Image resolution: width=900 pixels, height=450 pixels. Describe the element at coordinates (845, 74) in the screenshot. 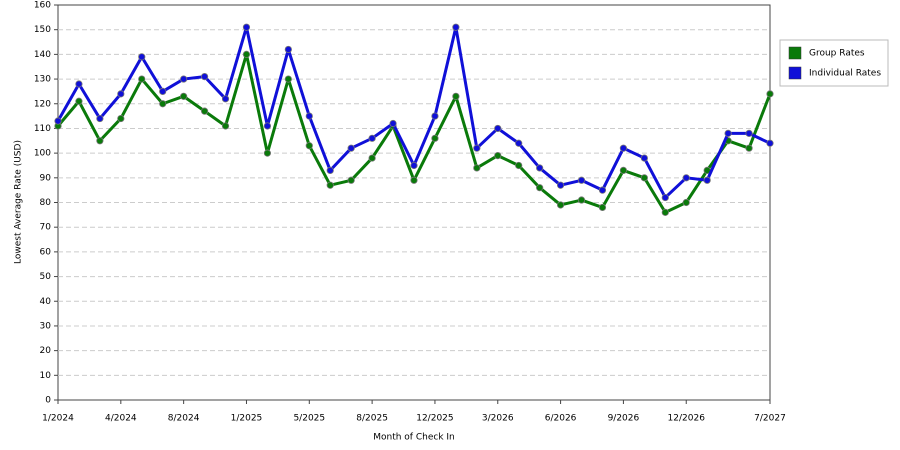

I see `legend-label: Individual Rates` at that location.